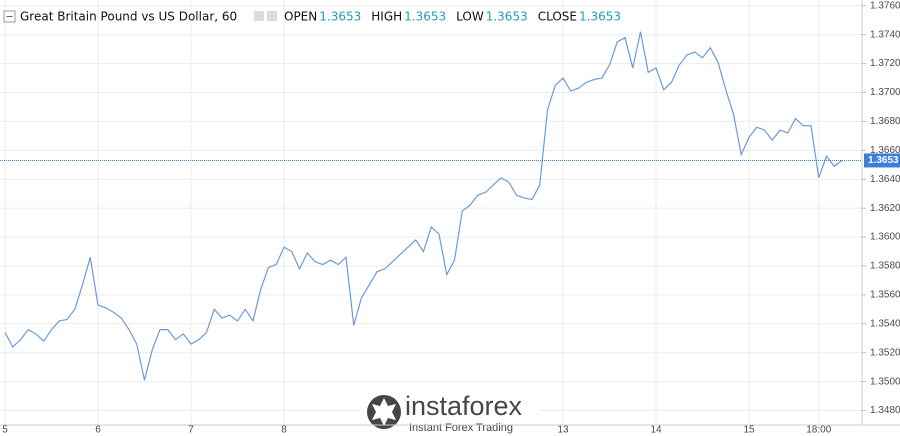 The height and width of the screenshot is (436, 900). What do you see at coordinates (885, 5) in the screenshot?
I see `y-tick-label: 1.3760` at bounding box center [885, 5].